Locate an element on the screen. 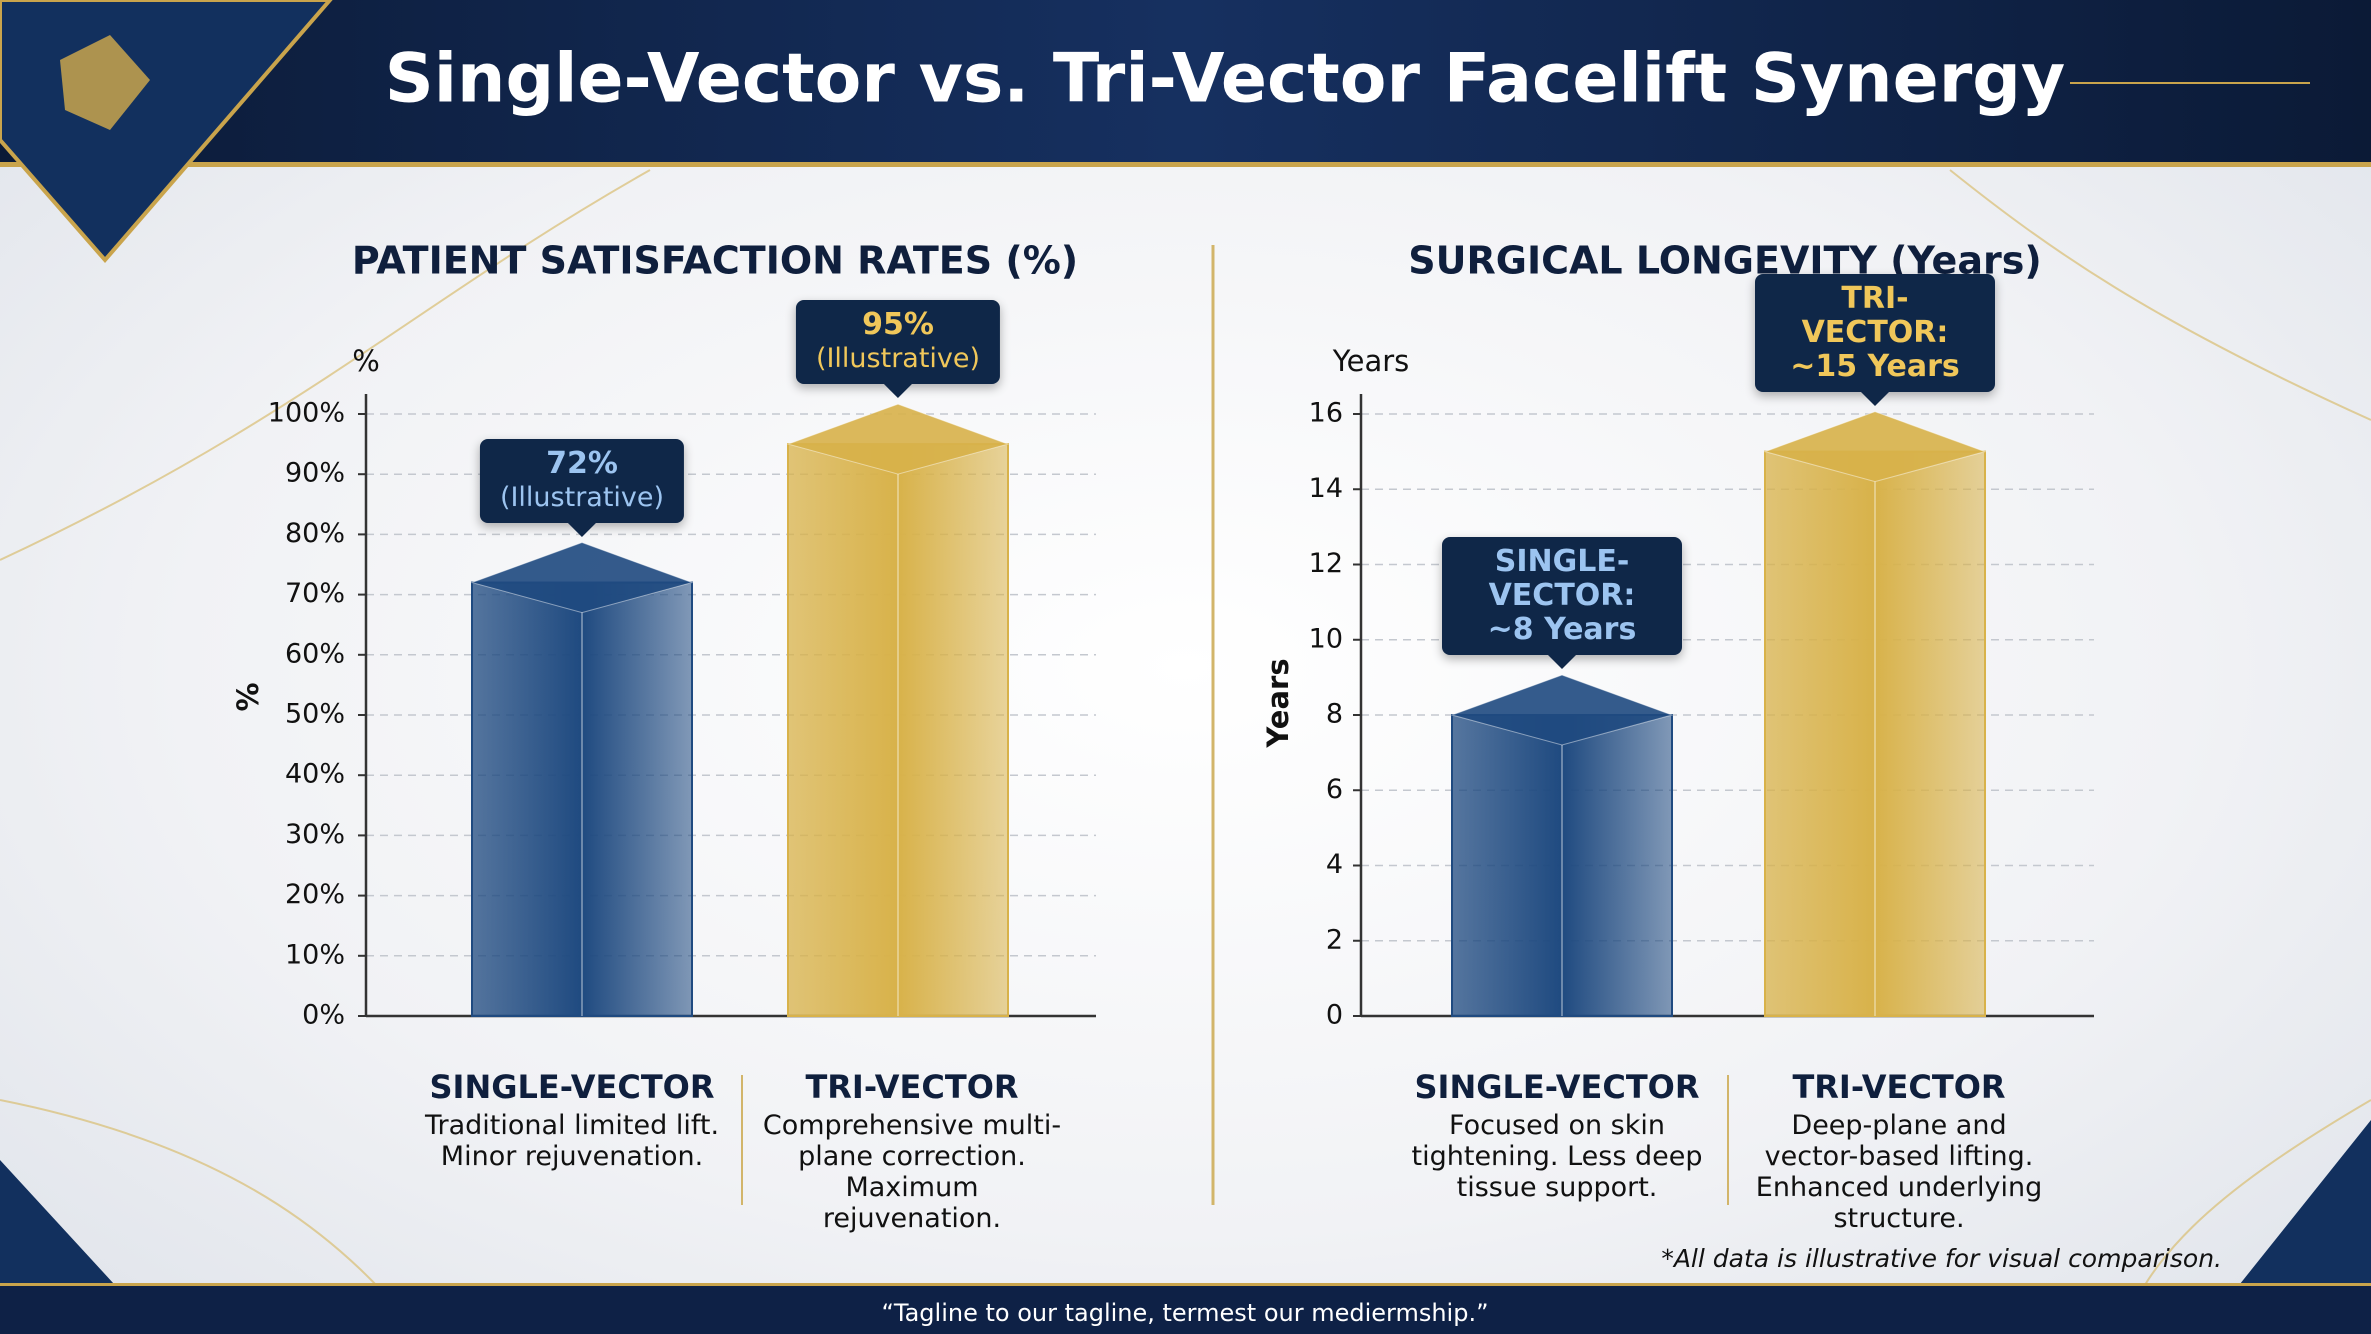  y-tick-label: 6 is located at coordinates (1334, 789).